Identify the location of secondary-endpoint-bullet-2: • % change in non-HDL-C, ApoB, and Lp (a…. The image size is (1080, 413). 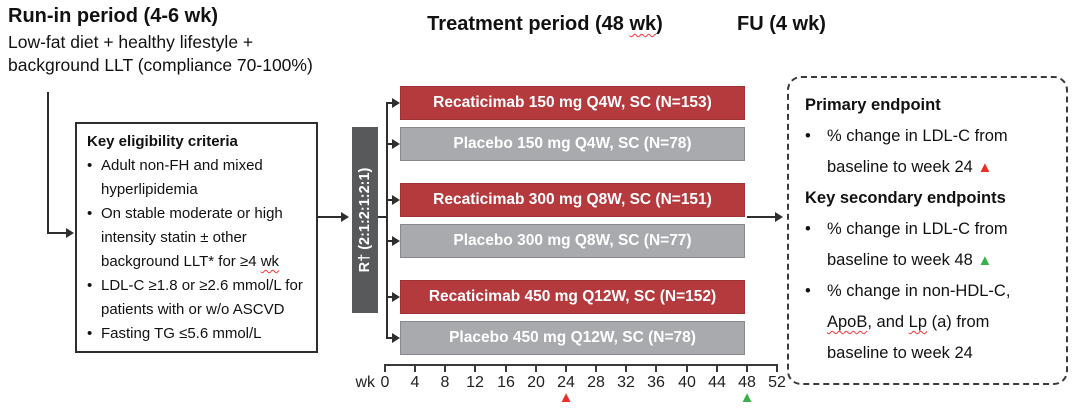
(930, 322).